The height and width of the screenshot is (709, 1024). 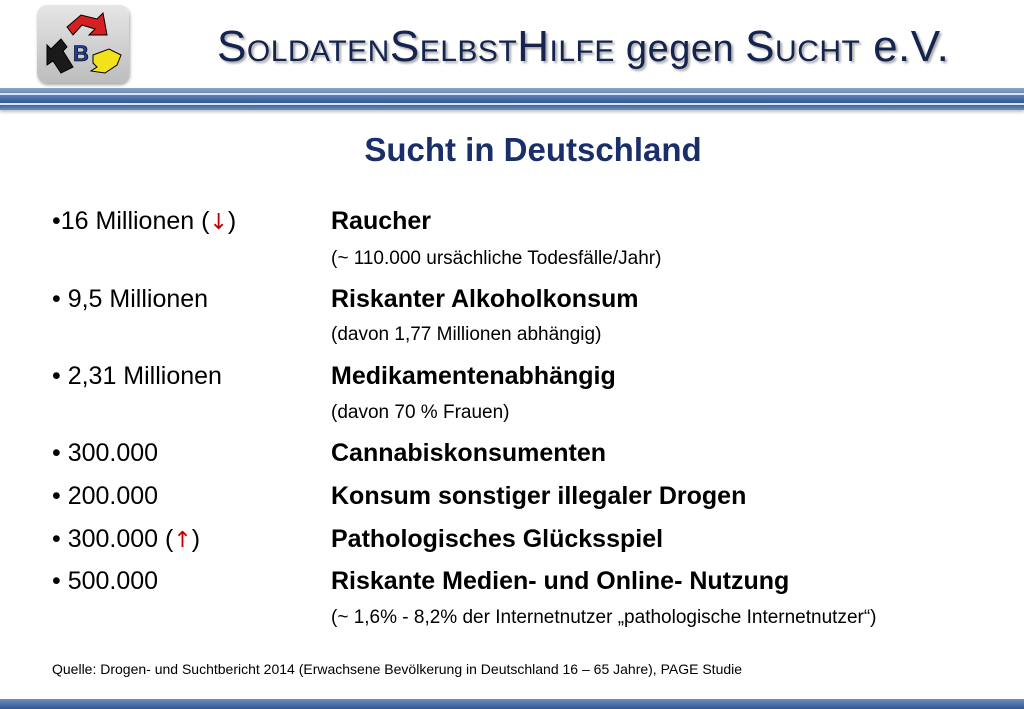 I want to click on recycle-logo-icon: B, so click(x=84, y=42).